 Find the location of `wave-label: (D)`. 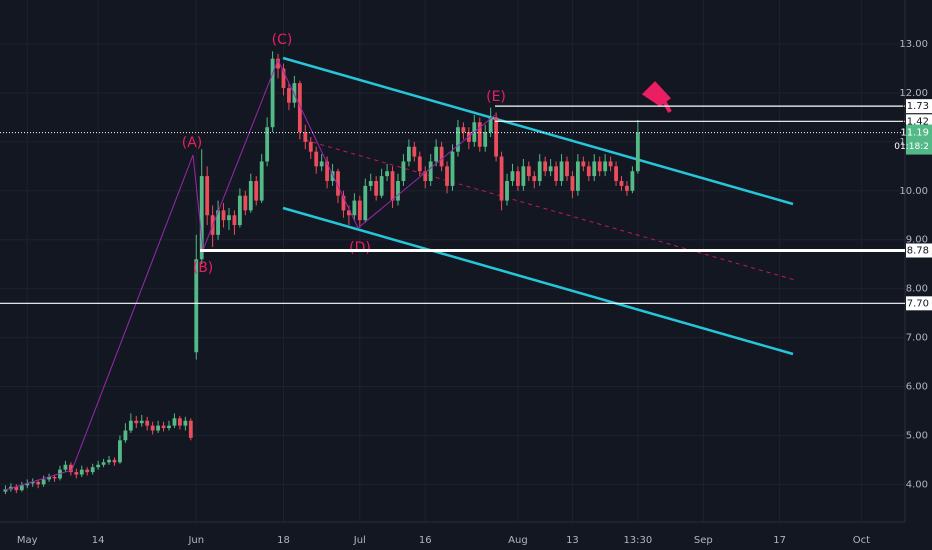

wave-label: (D) is located at coordinates (360, 248).